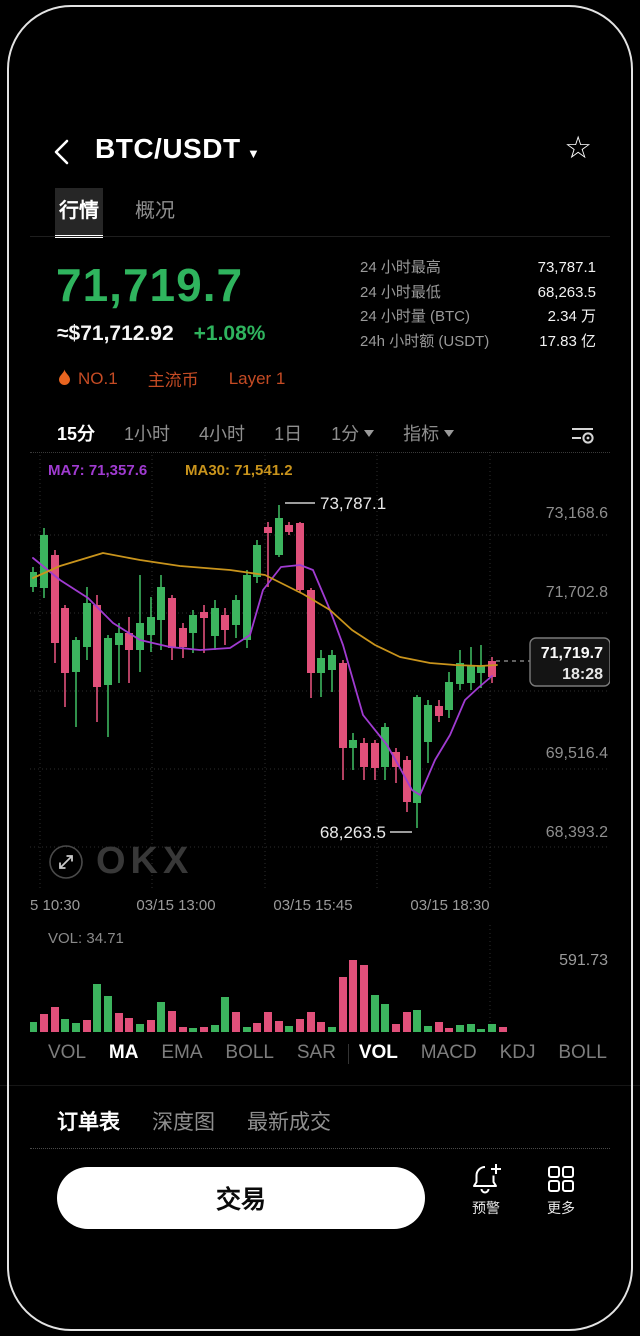 Image resolution: width=640 pixels, height=1336 pixels. What do you see at coordinates (400, 267) in the screenshot?
I see `stat-label: 24 小时最高` at bounding box center [400, 267].